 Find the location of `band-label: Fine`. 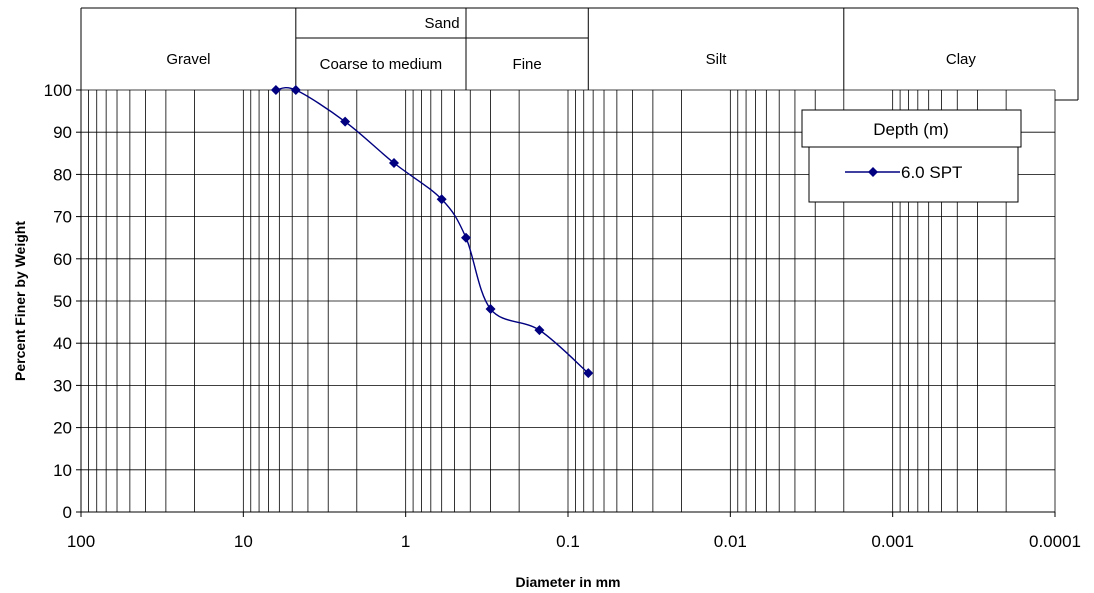

band-label: Fine is located at coordinates (527, 64).